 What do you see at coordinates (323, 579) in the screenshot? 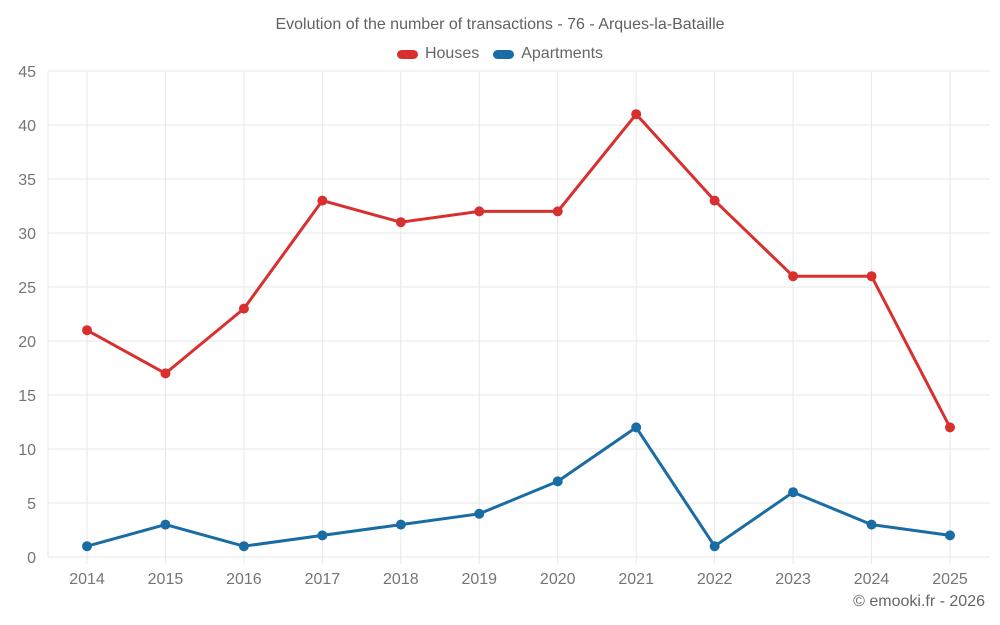
I see `x-axis-tick-label: 2017` at bounding box center [323, 579].